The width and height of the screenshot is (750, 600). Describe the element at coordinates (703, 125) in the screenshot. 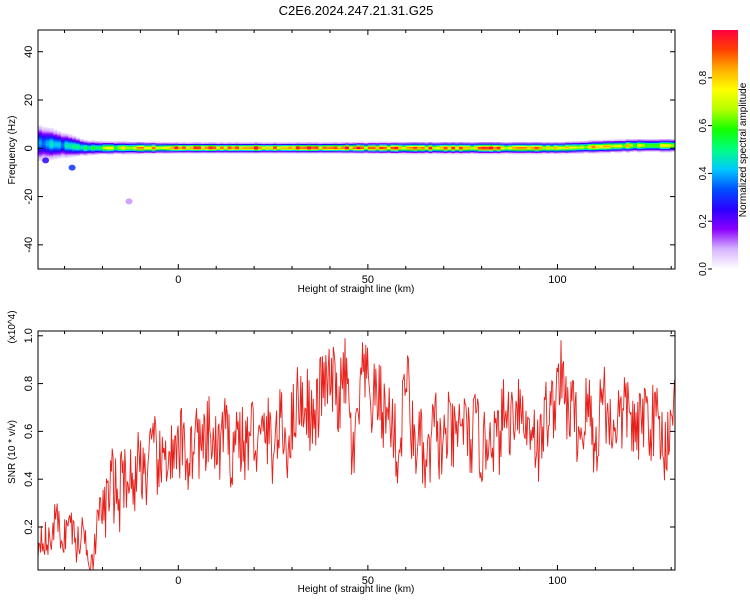

I see `colorbar-tick-label: 0.6` at that location.